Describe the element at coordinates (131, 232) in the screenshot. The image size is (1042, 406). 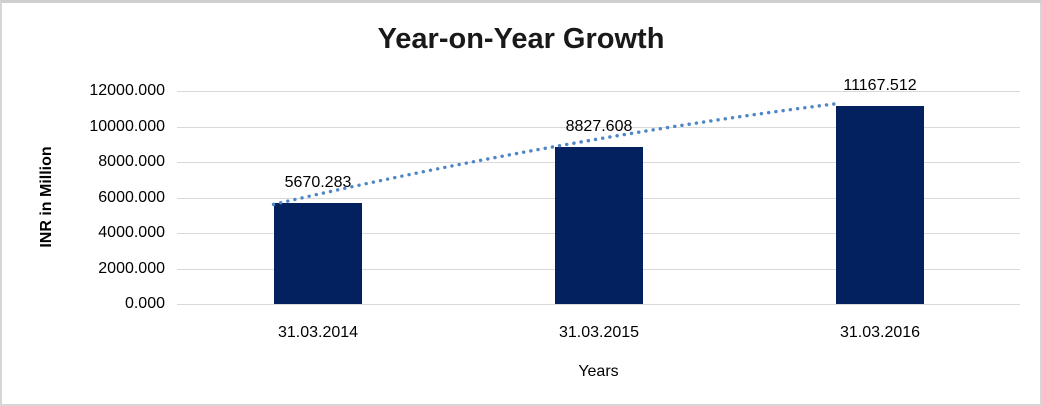
I see `y-tick-label: 4000.000` at that location.